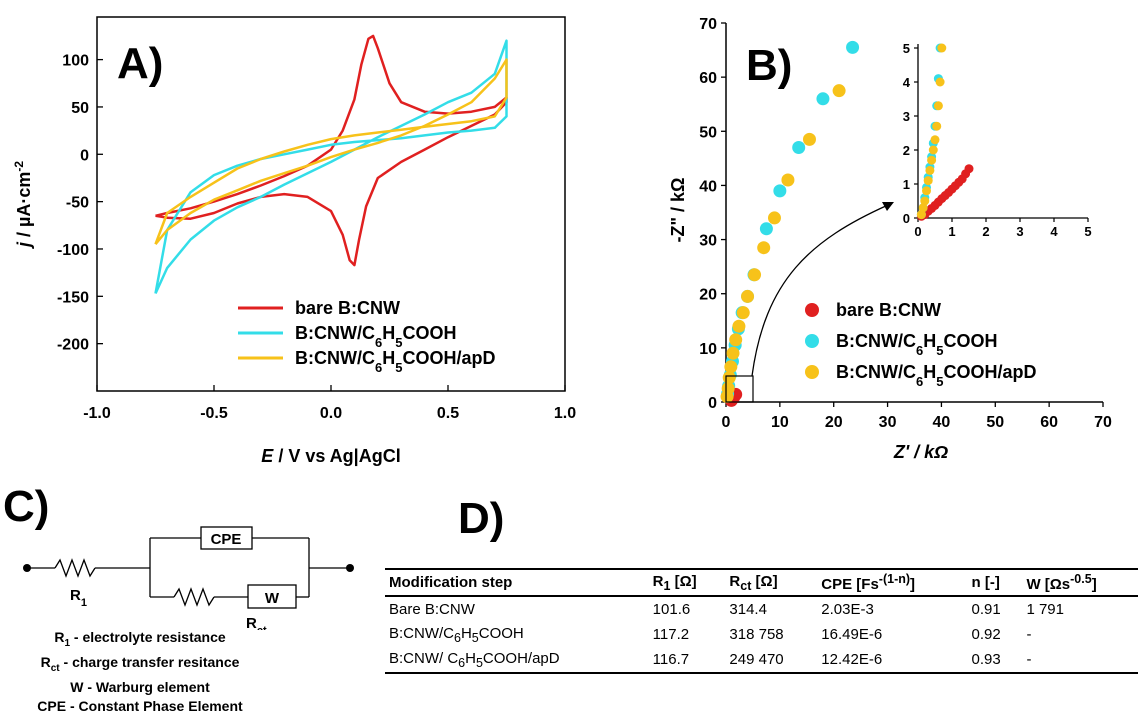 This screenshot has width=1139, height=727. I want to click on circuit-legend-item: R1 - electrolyte resistance, so click(140, 639).